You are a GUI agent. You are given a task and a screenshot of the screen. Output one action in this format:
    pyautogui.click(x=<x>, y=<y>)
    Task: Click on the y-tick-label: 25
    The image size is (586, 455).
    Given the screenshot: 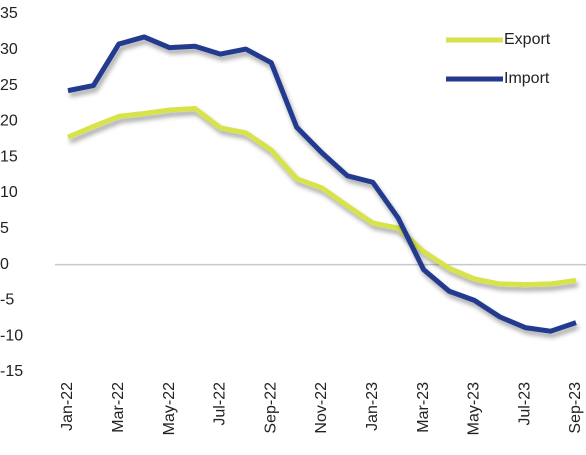 What is the action you would take?
    pyautogui.click(x=9, y=85)
    